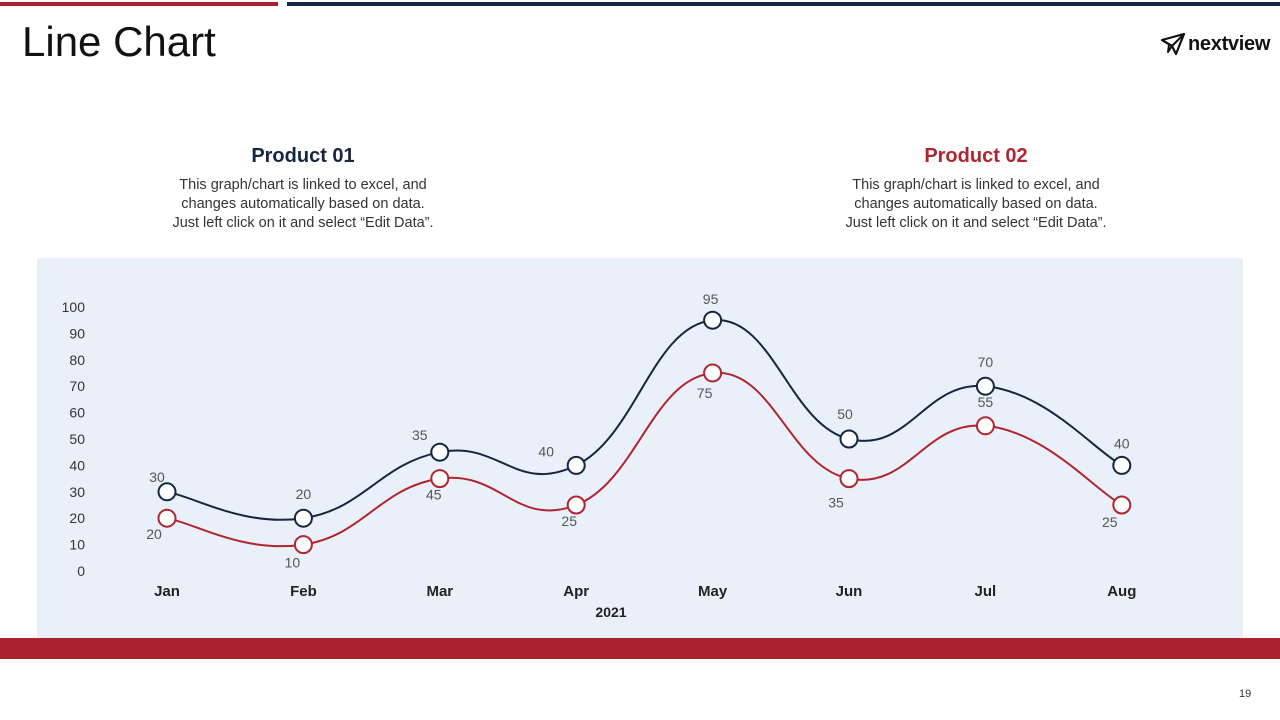 The width and height of the screenshot is (1280, 720). What do you see at coordinates (705, 393) in the screenshot?
I see `data-label: 75` at bounding box center [705, 393].